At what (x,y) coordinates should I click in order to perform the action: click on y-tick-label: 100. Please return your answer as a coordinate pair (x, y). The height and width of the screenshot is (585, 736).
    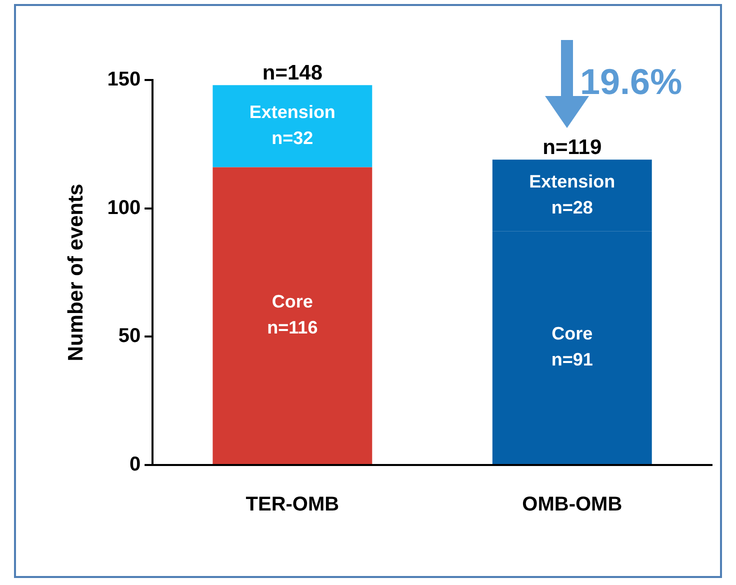
    Looking at the image, I should click on (124, 207).